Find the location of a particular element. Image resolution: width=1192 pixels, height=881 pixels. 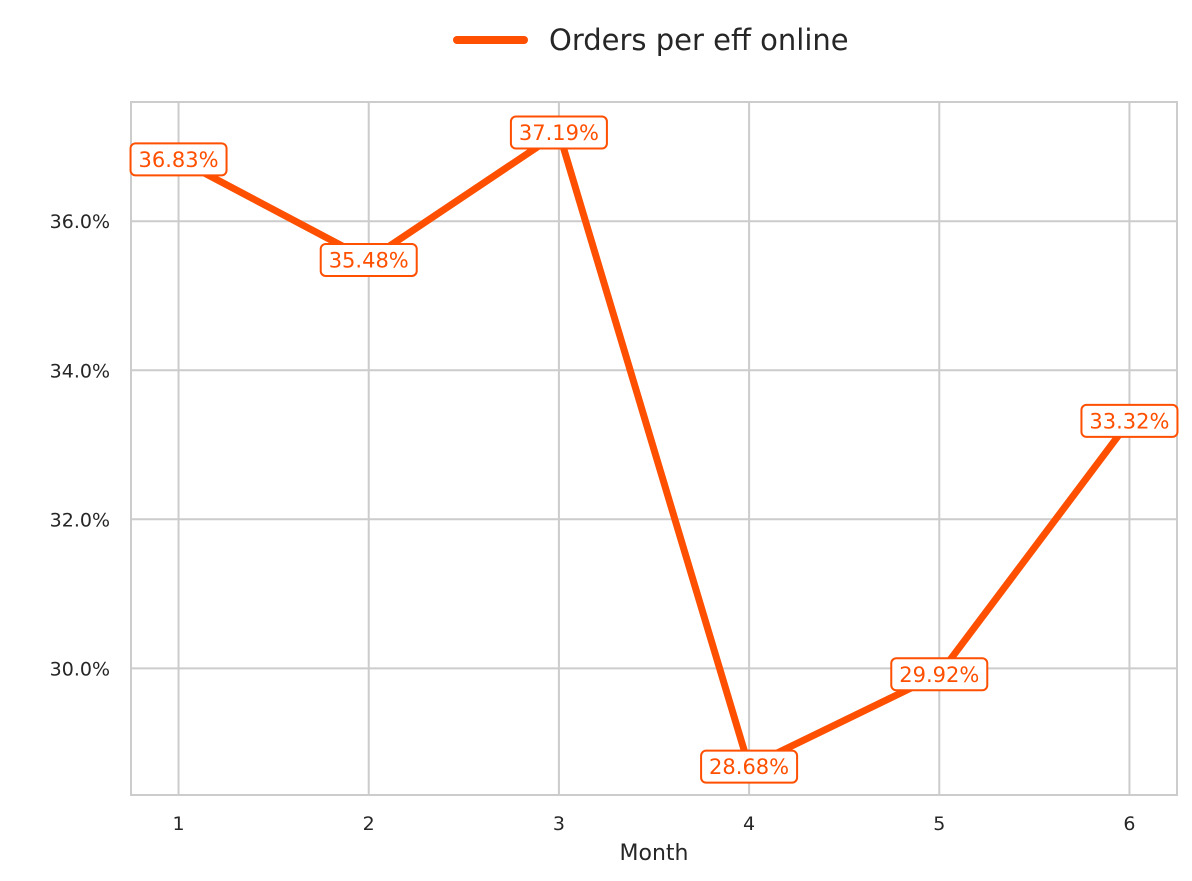

x-tick-label: 2 is located at coordinates (369, 824).